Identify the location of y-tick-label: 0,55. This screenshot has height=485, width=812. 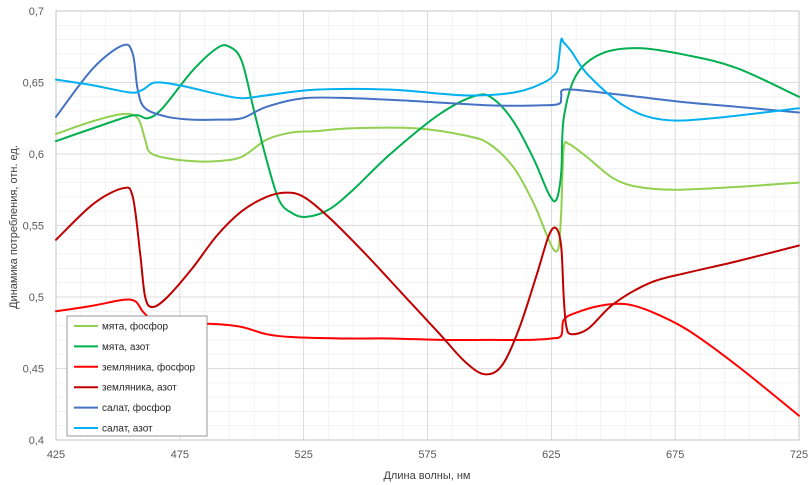
(33, 227).